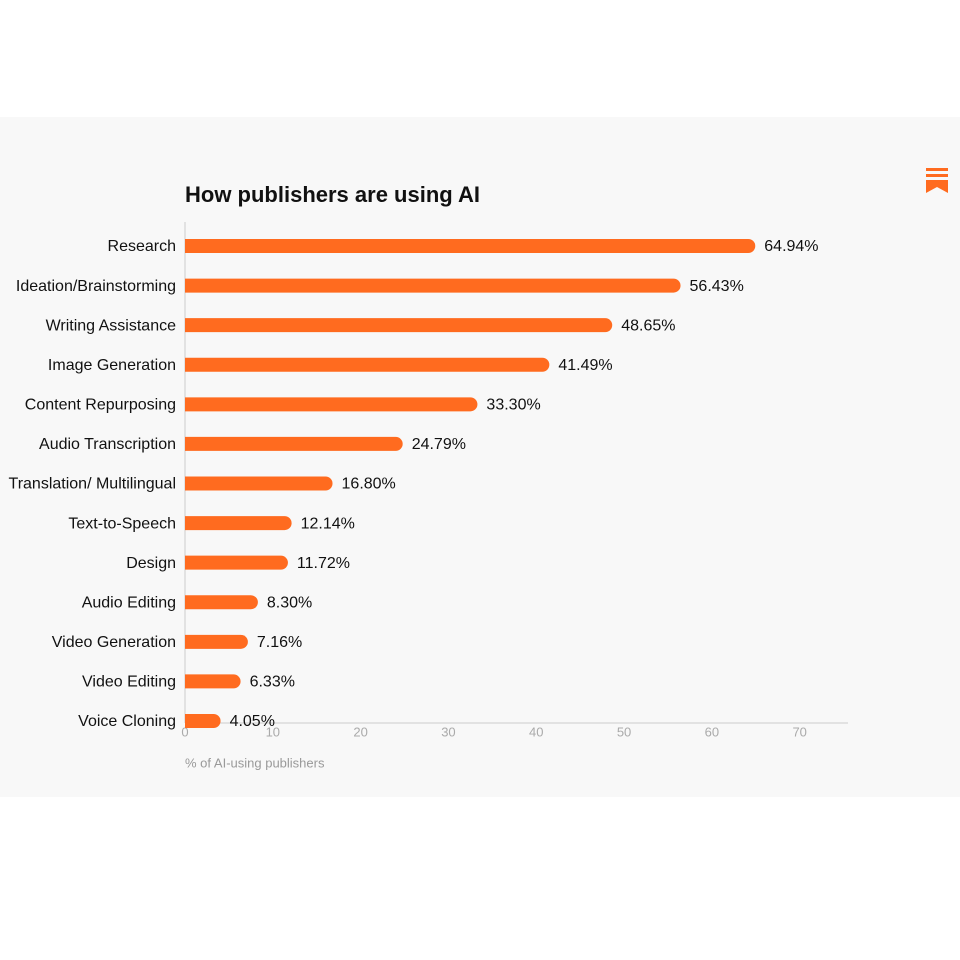 This screenshot has width=960, height=960. Describe the element at coordinates (369, 484) in the screenshot. I see `value-label: 16.80%` at that location.